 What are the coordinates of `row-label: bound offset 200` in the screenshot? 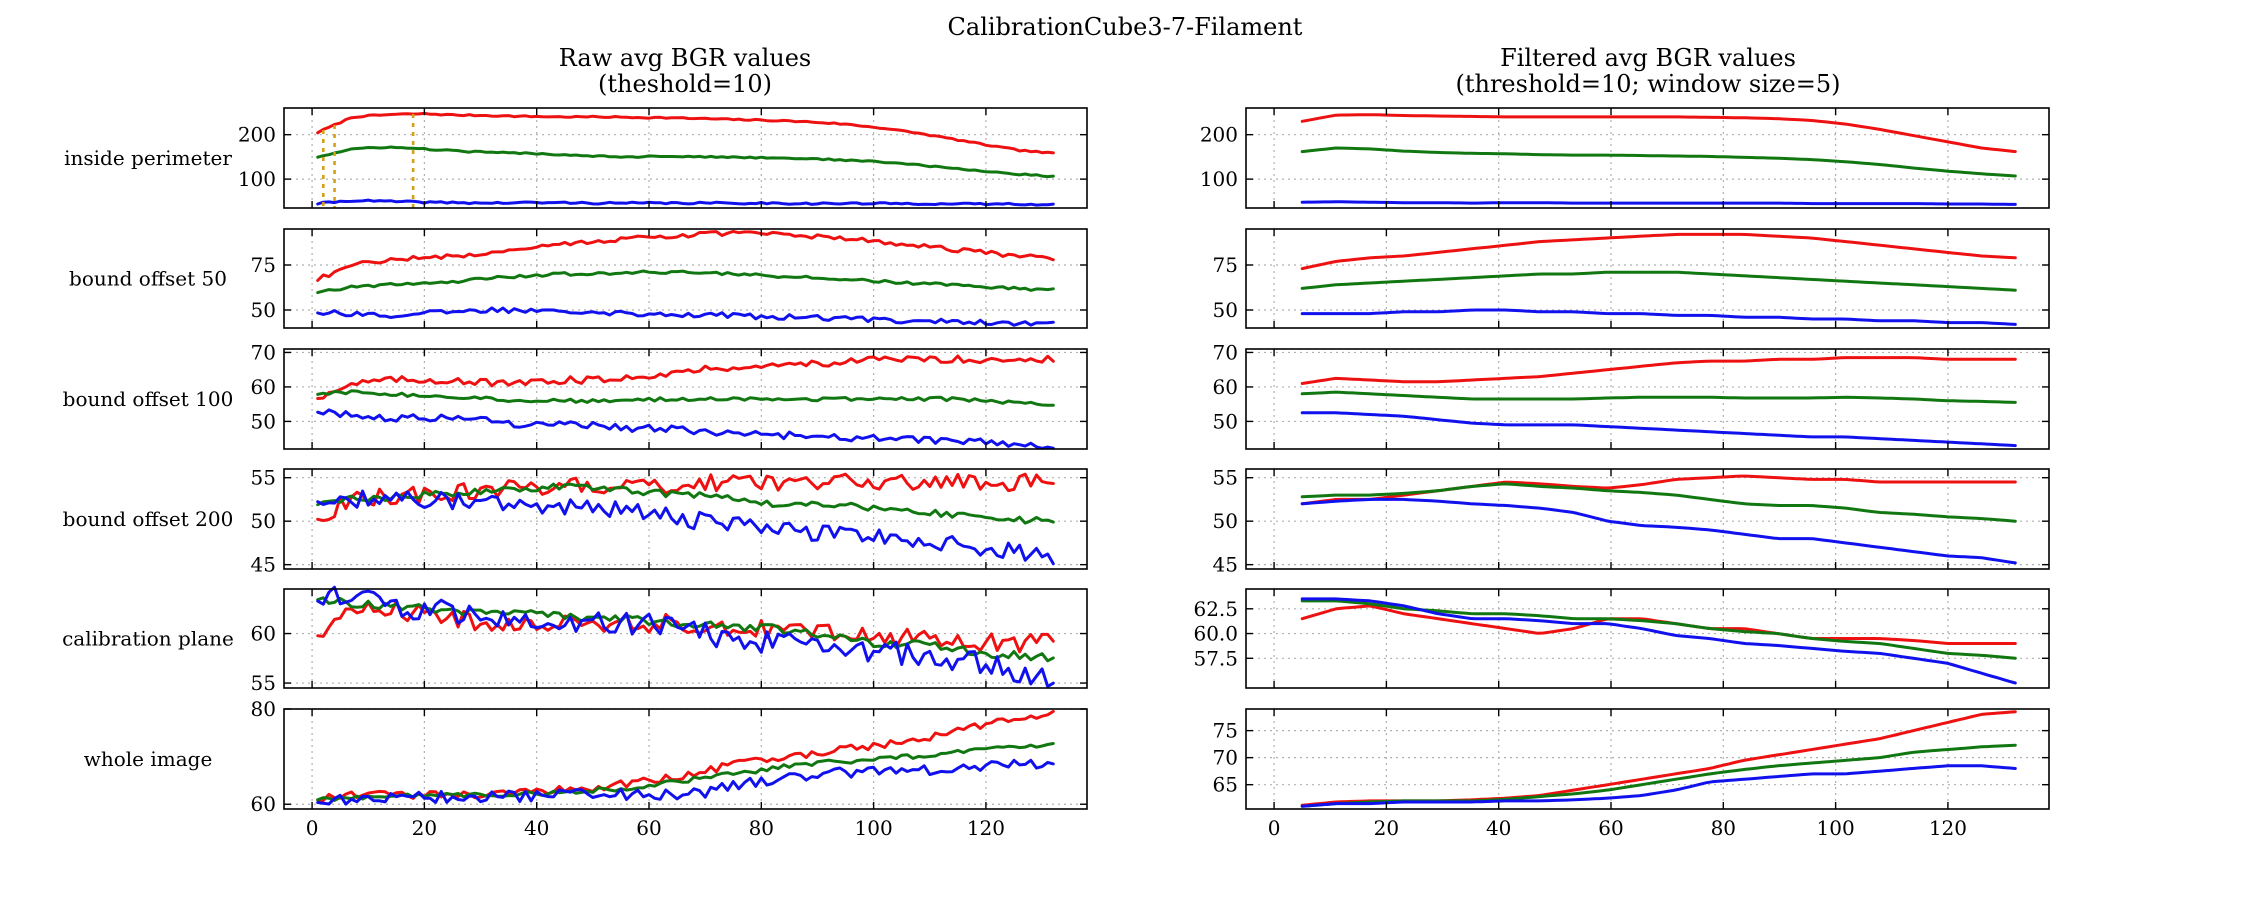 It's located at (148, 519).